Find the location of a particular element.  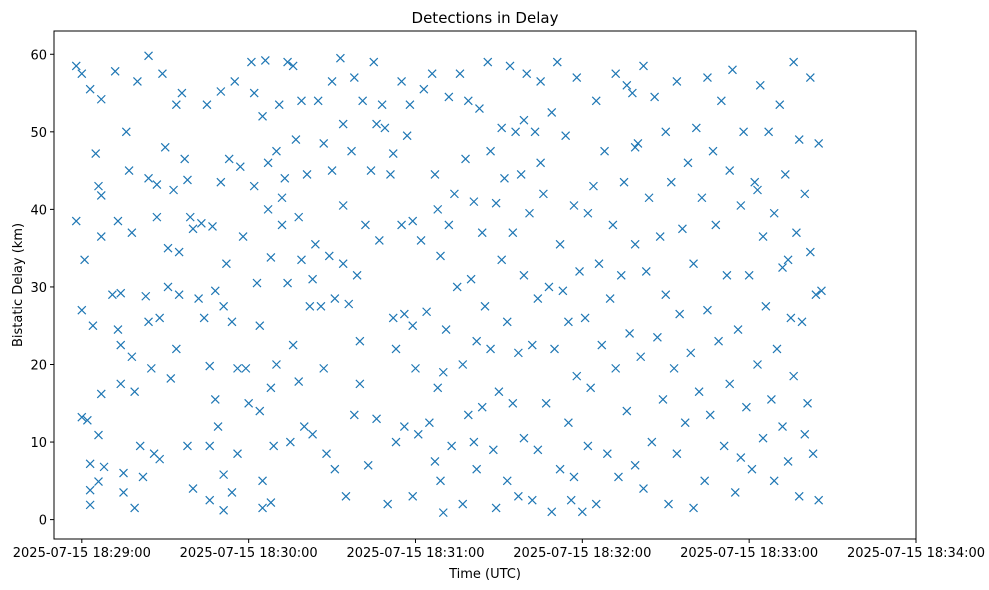

x-axis-title: Time (UTC) is located at coordinates (484, 574).